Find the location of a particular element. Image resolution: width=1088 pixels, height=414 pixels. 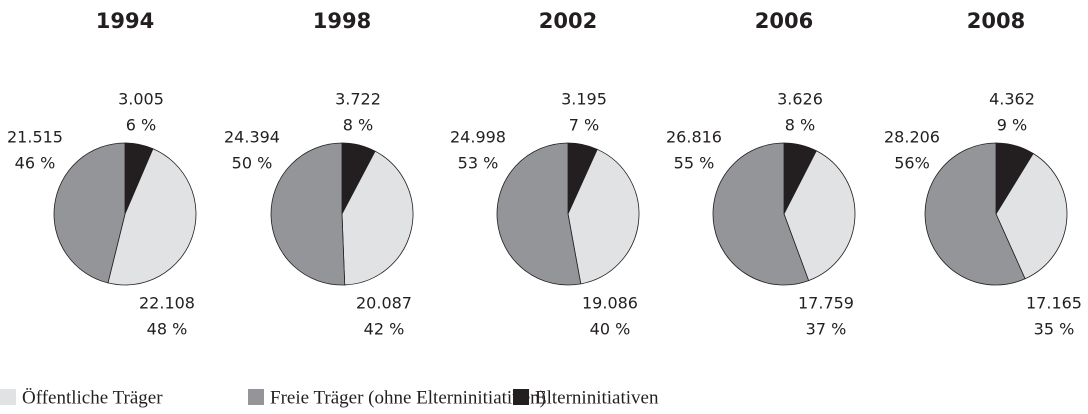

value-label: 21.515 is located at coordinates (35, 137).